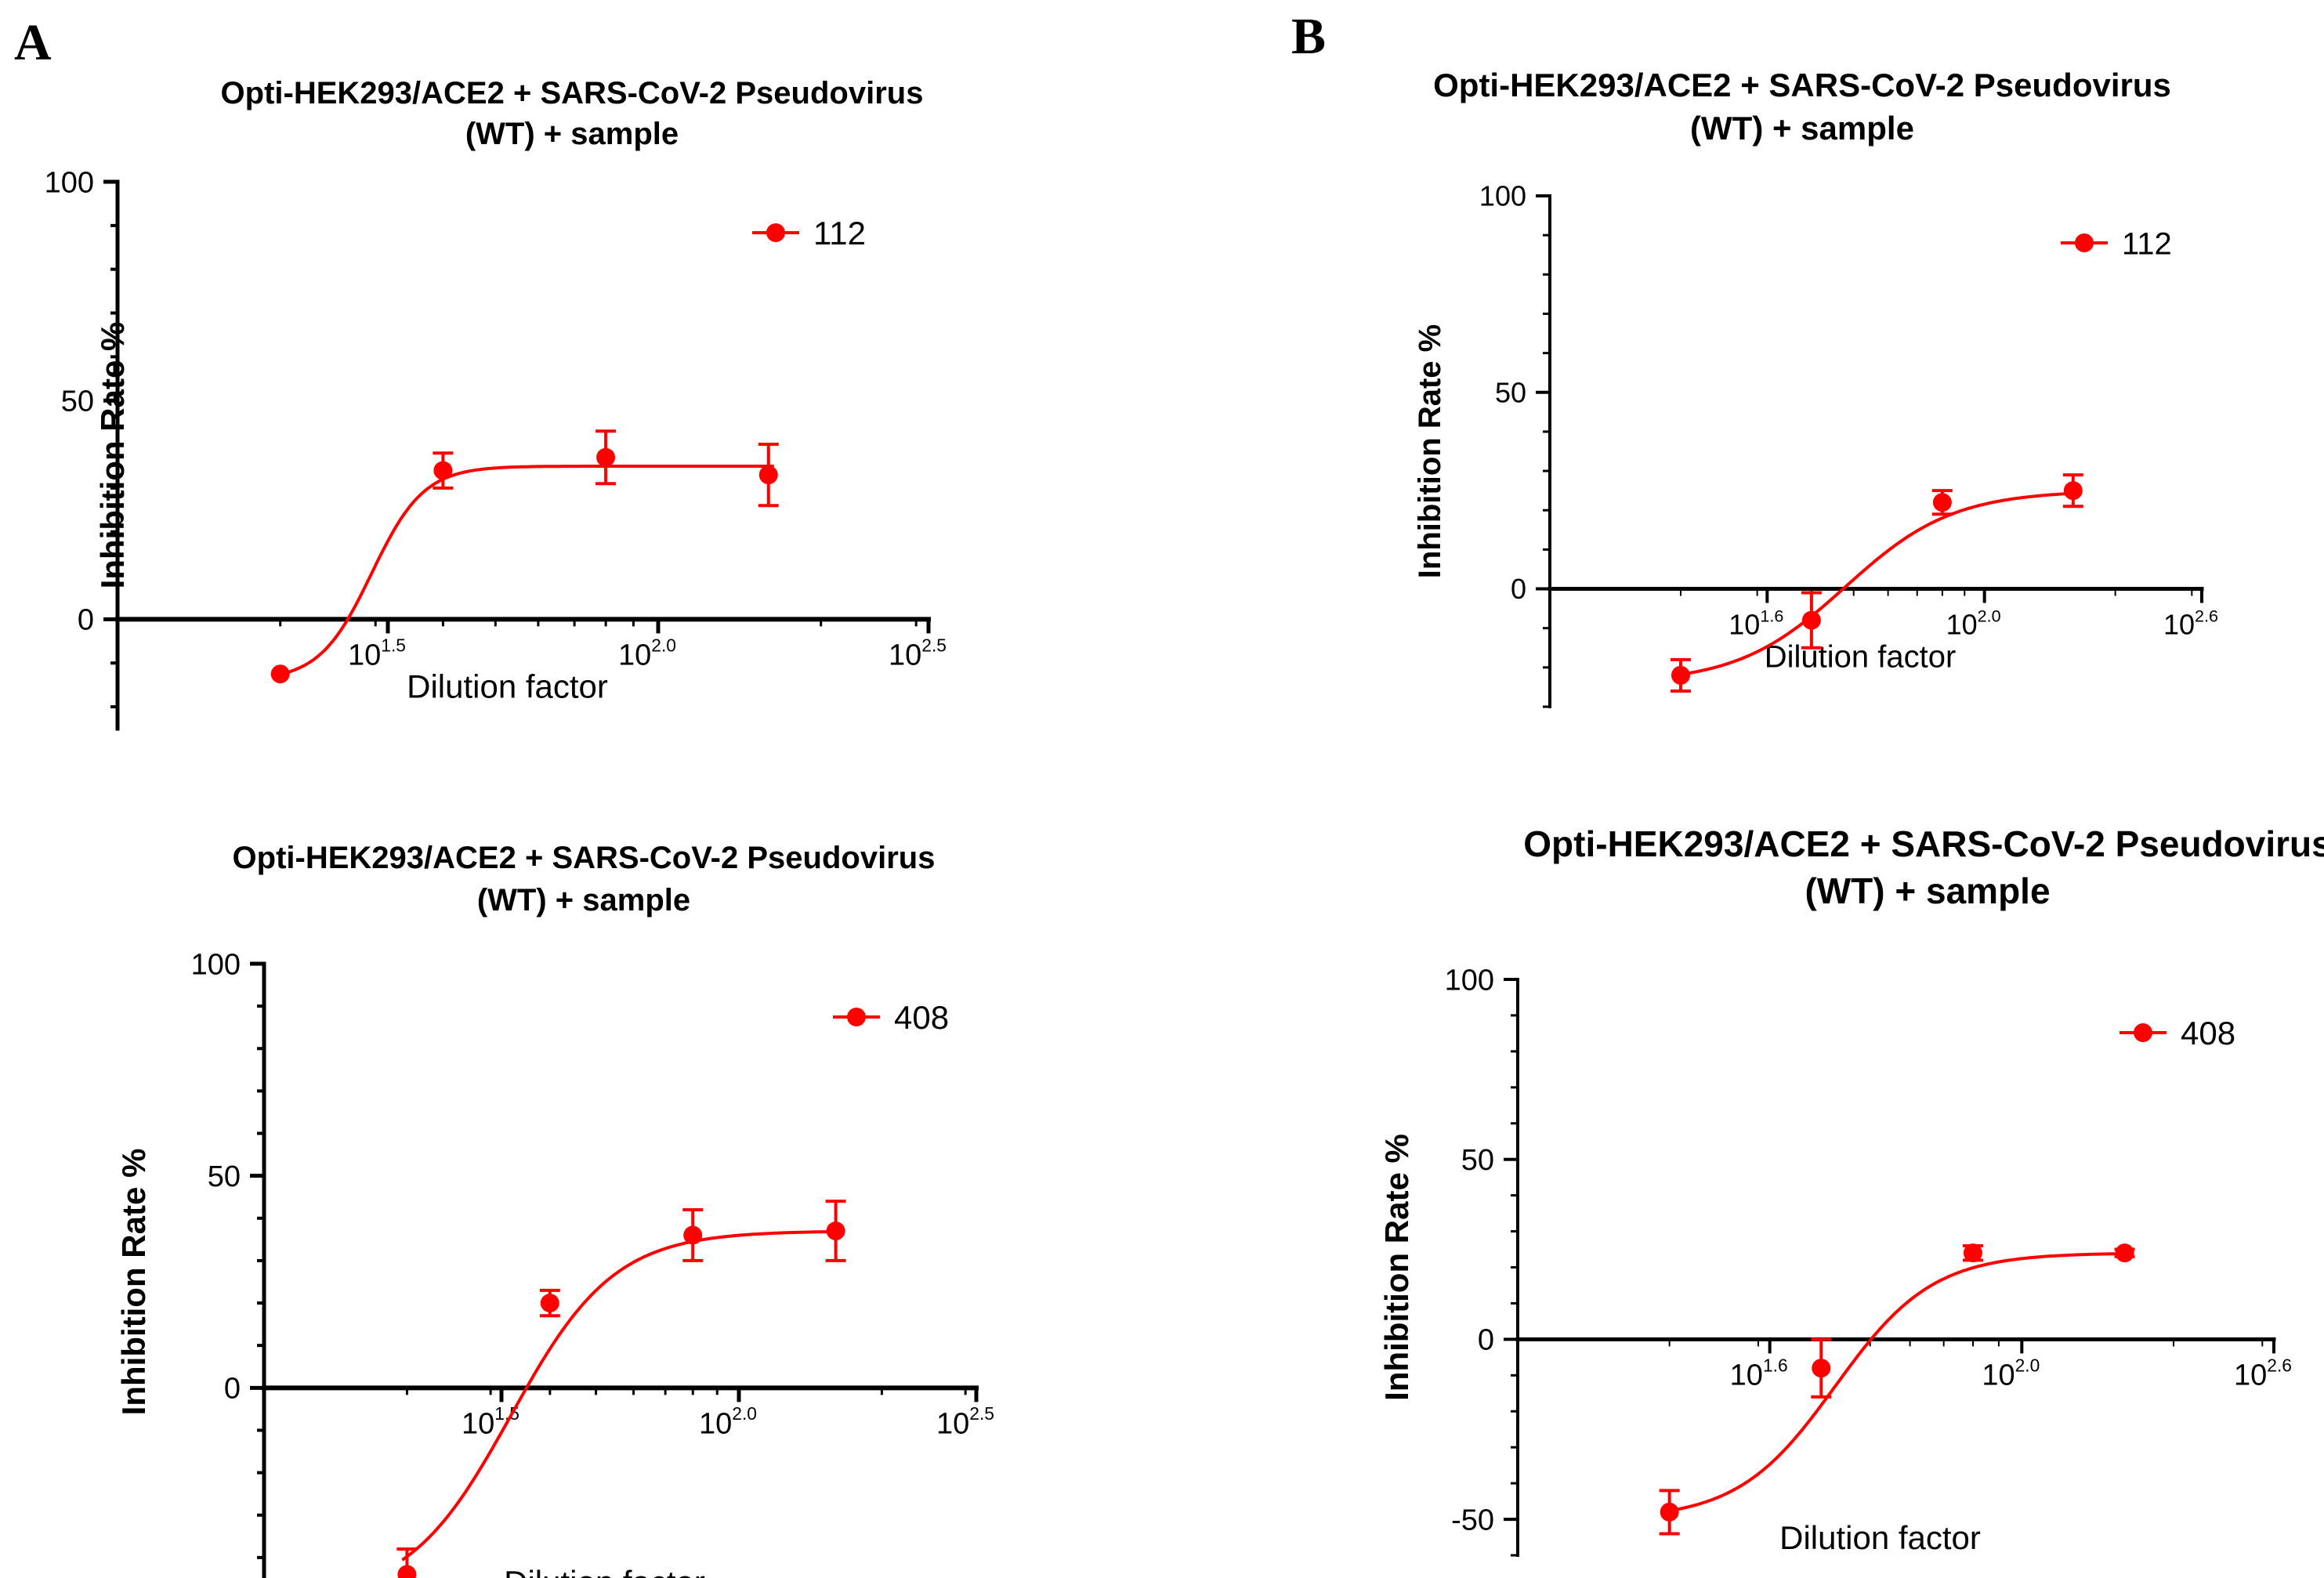 The image size is (2324, 1578). Describe the element at coordinates (1473, 1520) in the screenshot. I see `y-tick-label: -50` at that location.